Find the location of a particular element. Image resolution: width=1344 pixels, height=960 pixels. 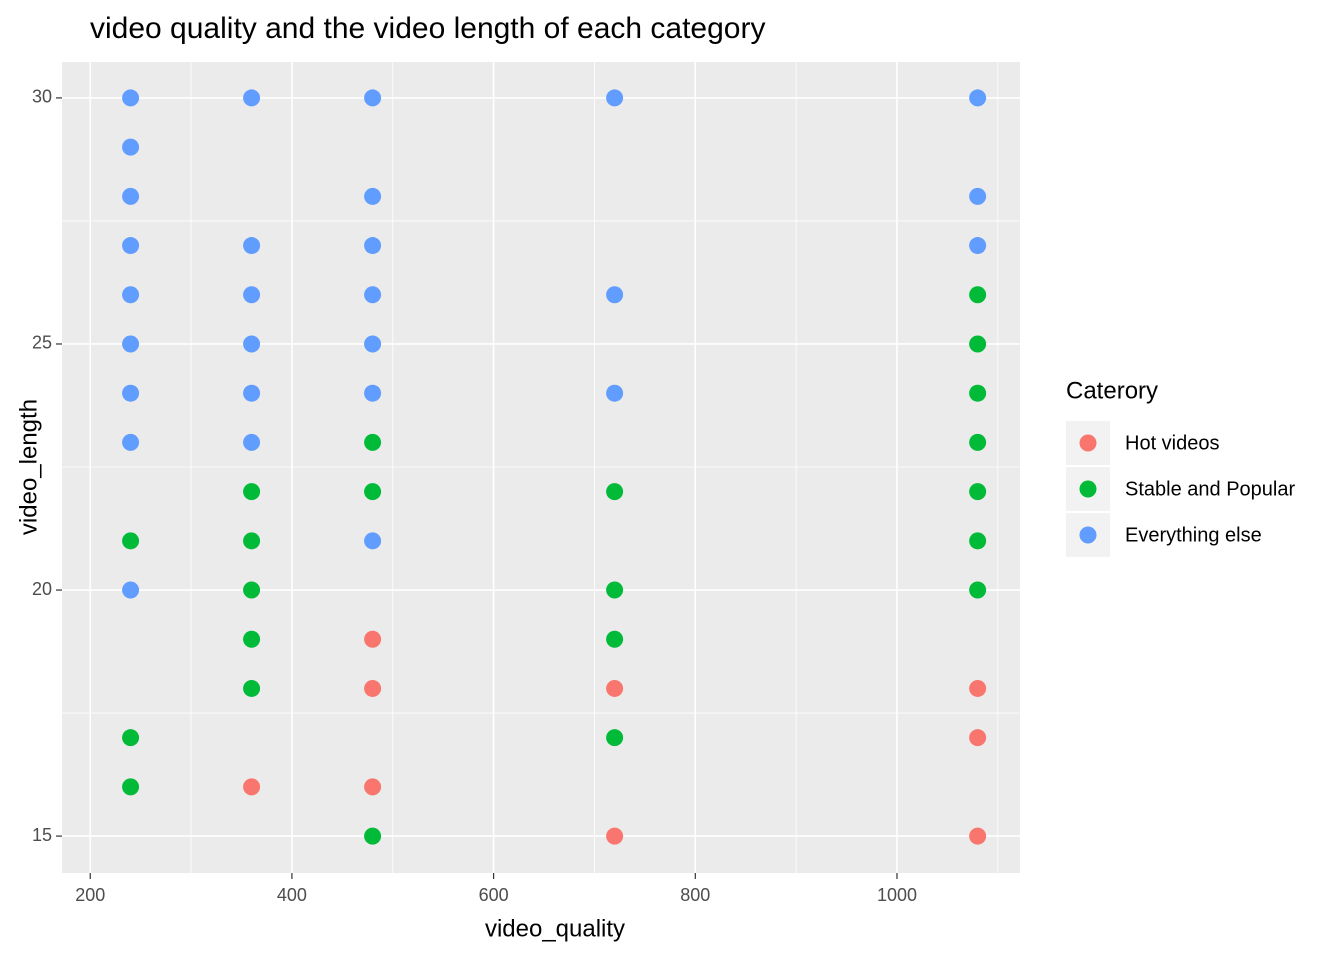

y-tick-label: 20 is located at coordinates (42, 589).